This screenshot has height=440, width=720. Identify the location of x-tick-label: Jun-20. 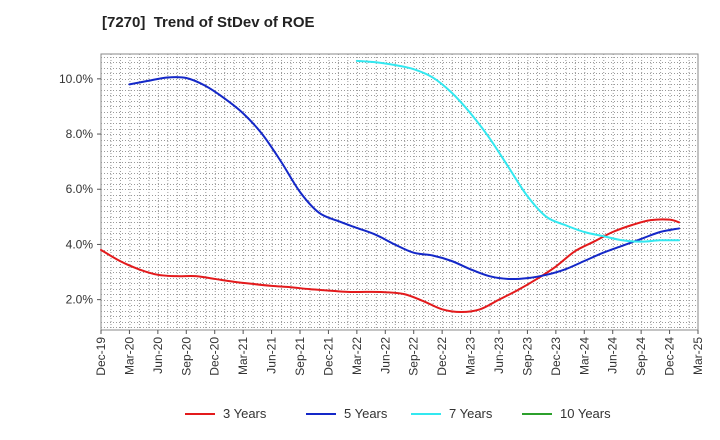
(158, 355).